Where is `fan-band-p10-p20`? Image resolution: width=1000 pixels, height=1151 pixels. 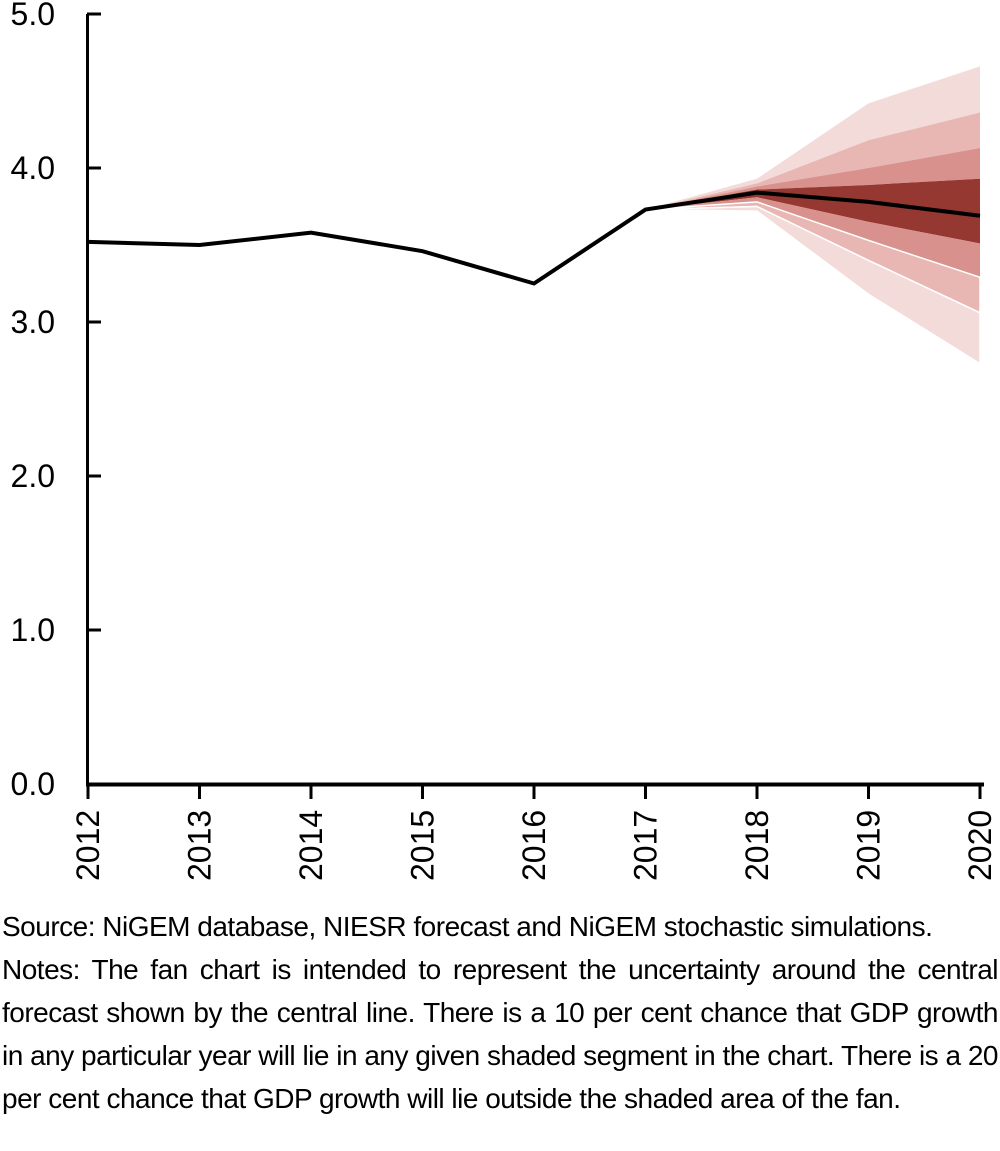
fan-band-p10-p20 is located at coordinates (813, 285).